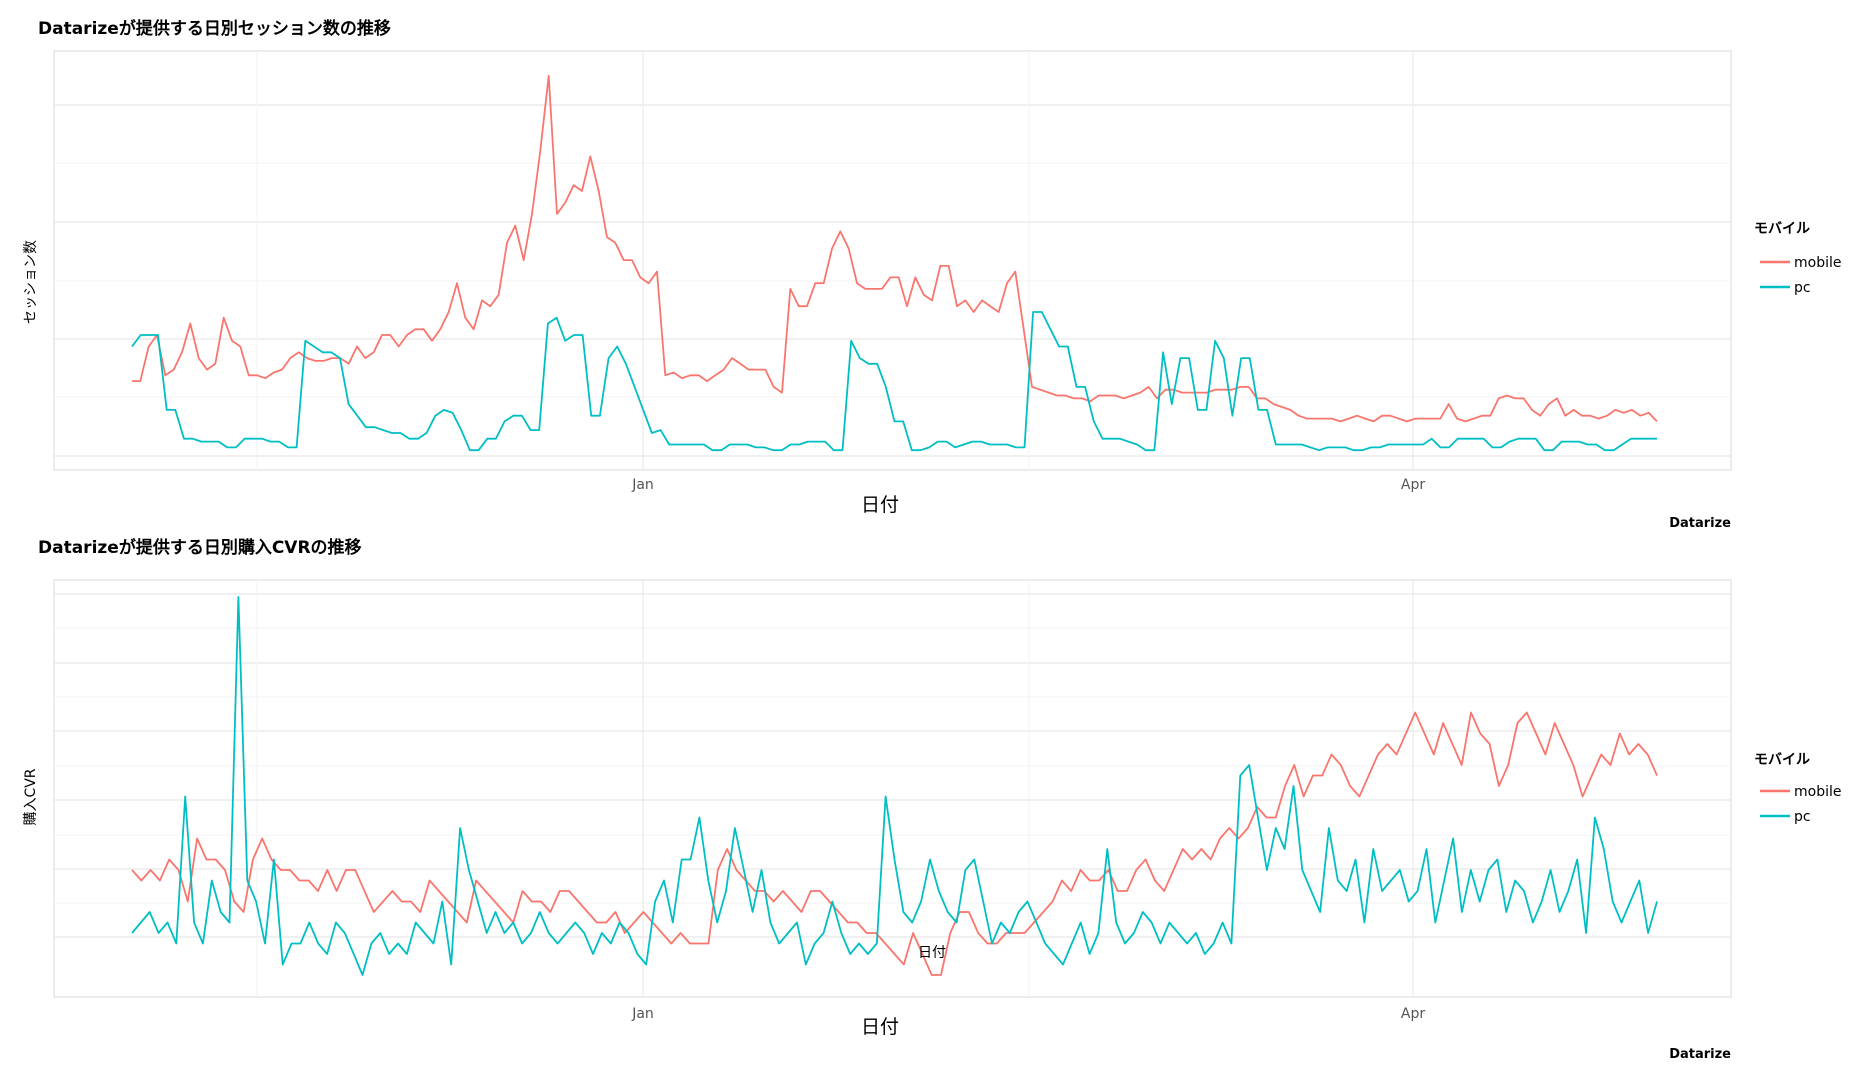  I want to click on series-line-pc, so click(894, 381).